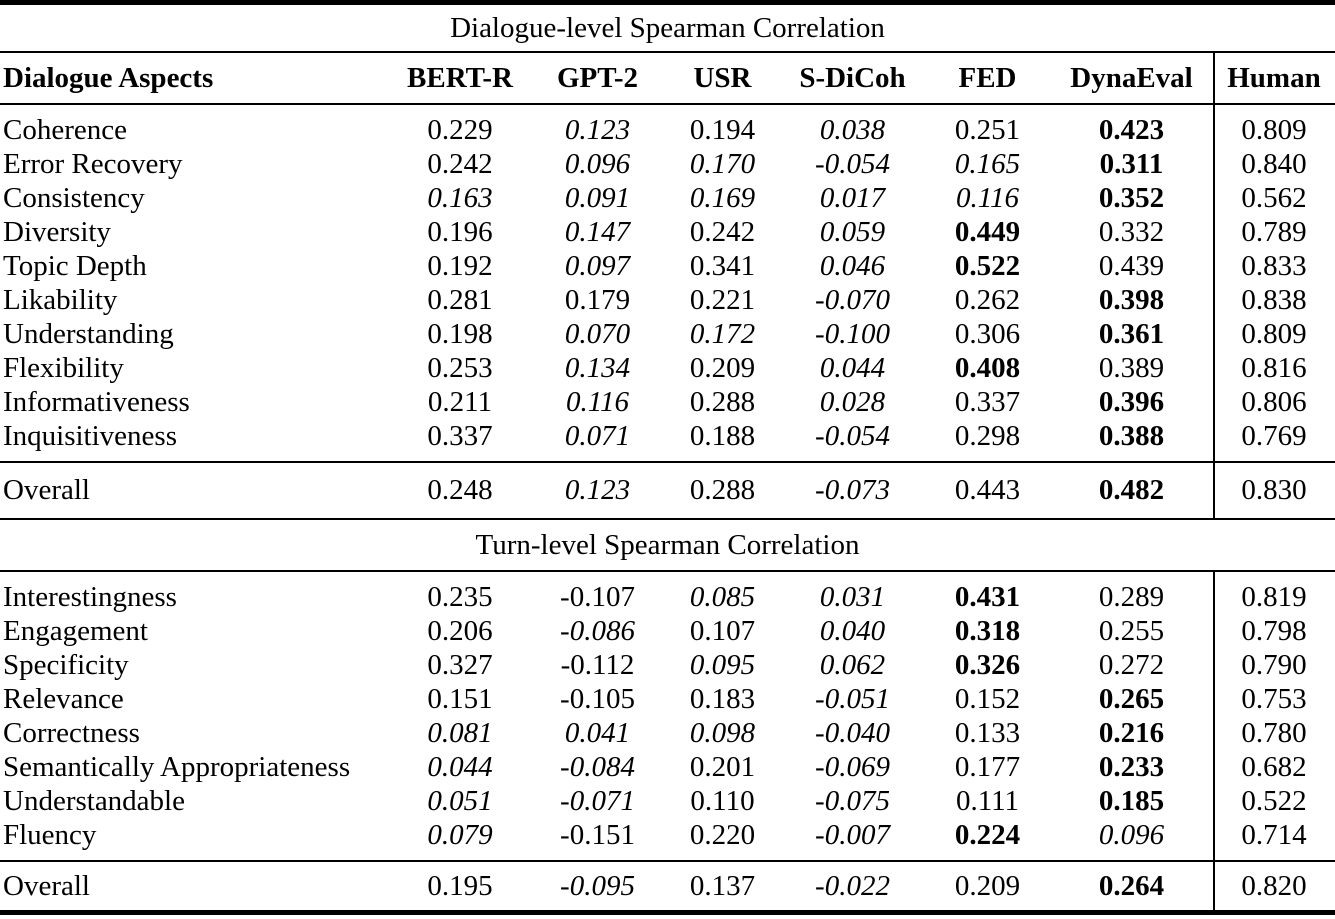 This screenshot has height=919, width=1335. What do you see at coordinates (597, 231) in the screenshot?
I see `value-cell: 0.147` at bounding box center [597, 231].